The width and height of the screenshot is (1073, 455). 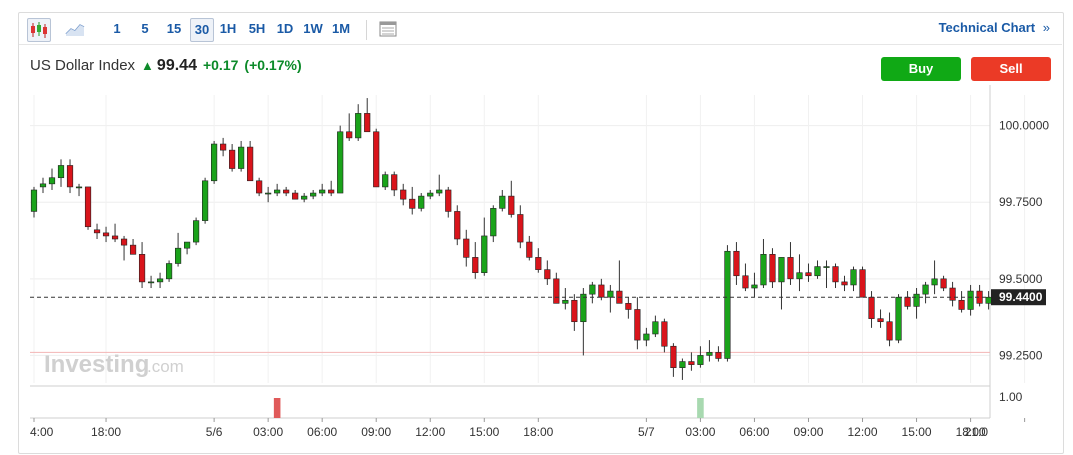 I want to click on interval-1m: 1M, so click(x=341, y=28).